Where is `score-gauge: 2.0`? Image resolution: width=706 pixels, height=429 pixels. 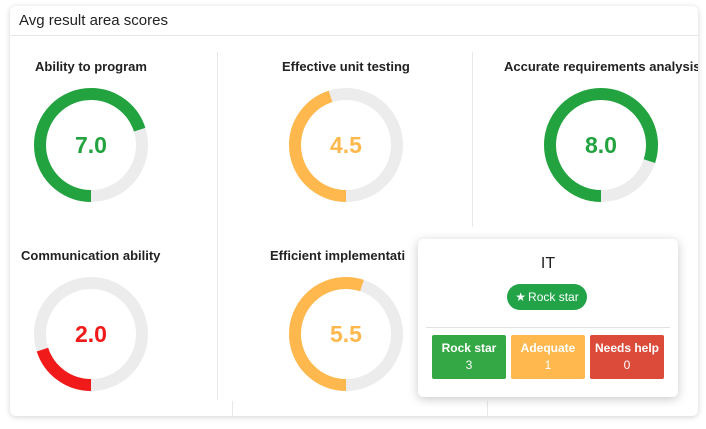 score-gauge: 2.0 is located at coordinates (91, 334).